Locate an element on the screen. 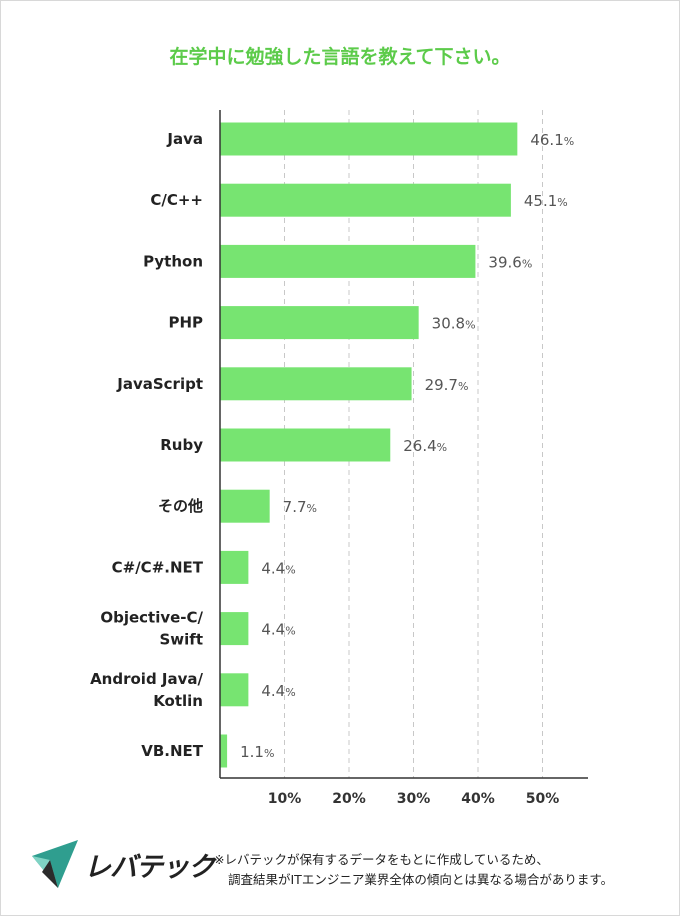 Image resolution: width=680 pixels, height=916 pixels. category-label: JavaScript is located at coordinates (159, 384).